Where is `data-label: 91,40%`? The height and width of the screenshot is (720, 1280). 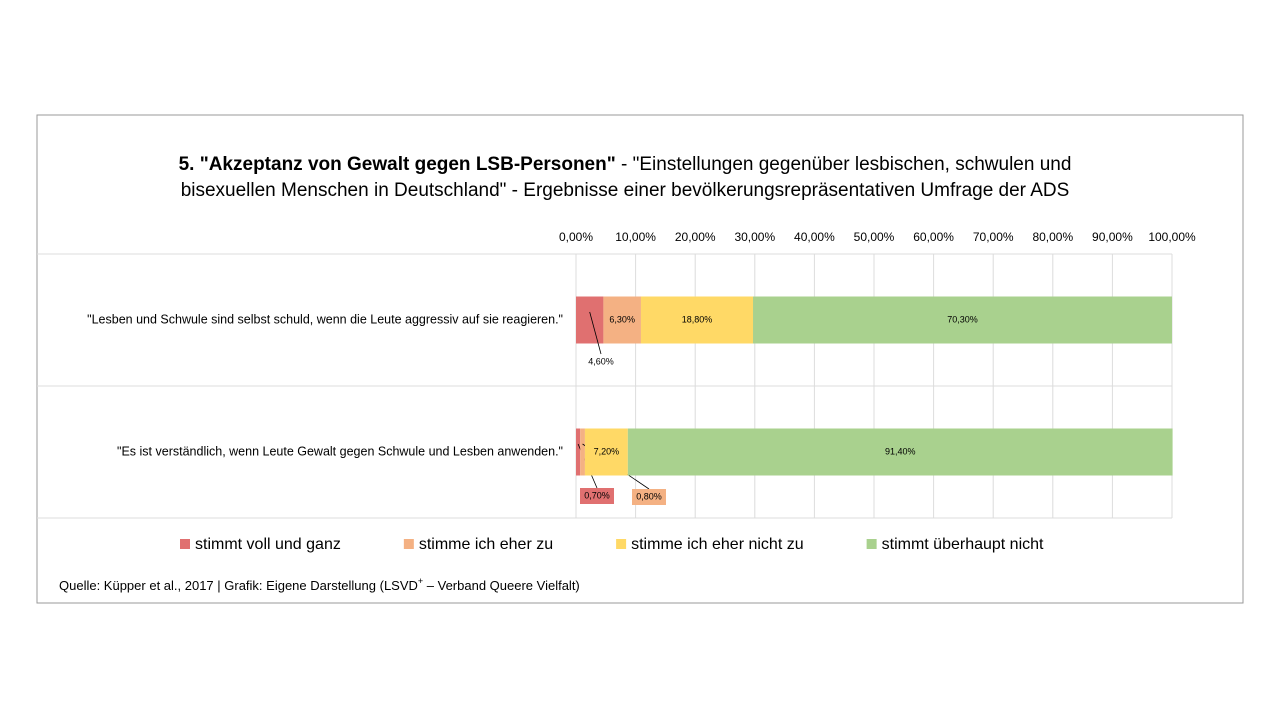
data-label: 91,40% is located at coordinates (900, 451).